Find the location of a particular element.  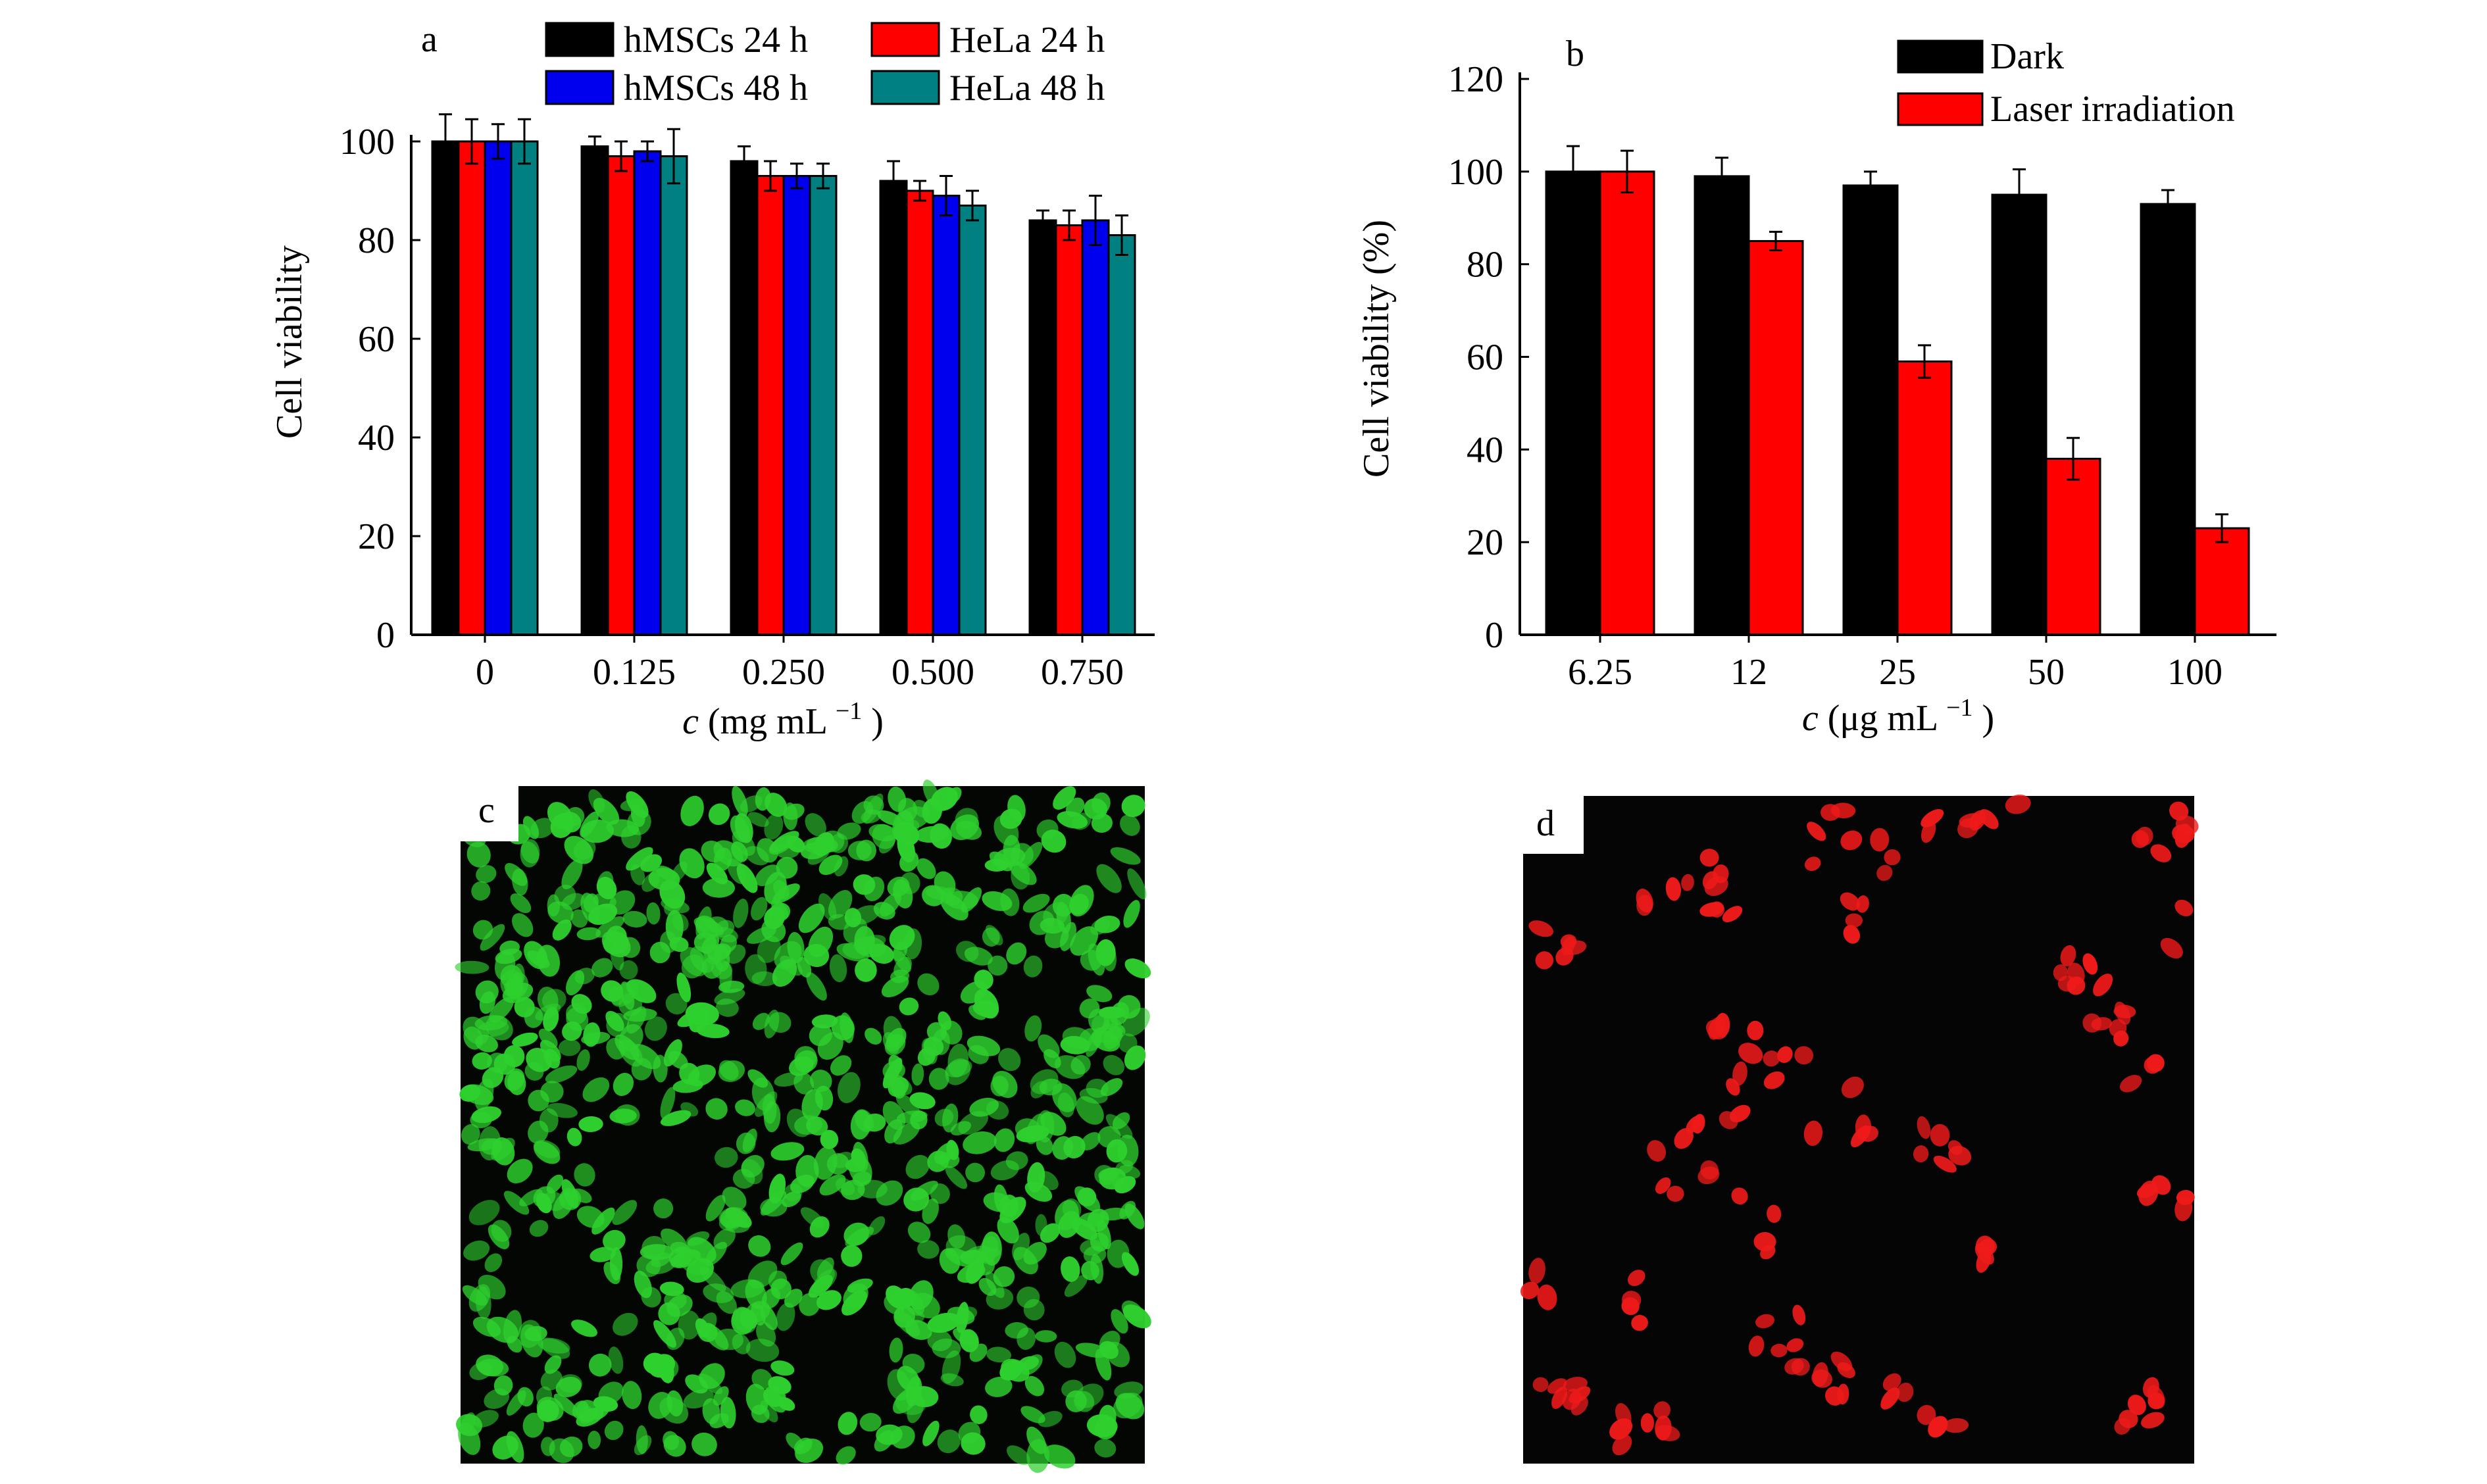

chart-b-xlabel: c (μg mL −1 ) is located at coordinates (1898, 711).